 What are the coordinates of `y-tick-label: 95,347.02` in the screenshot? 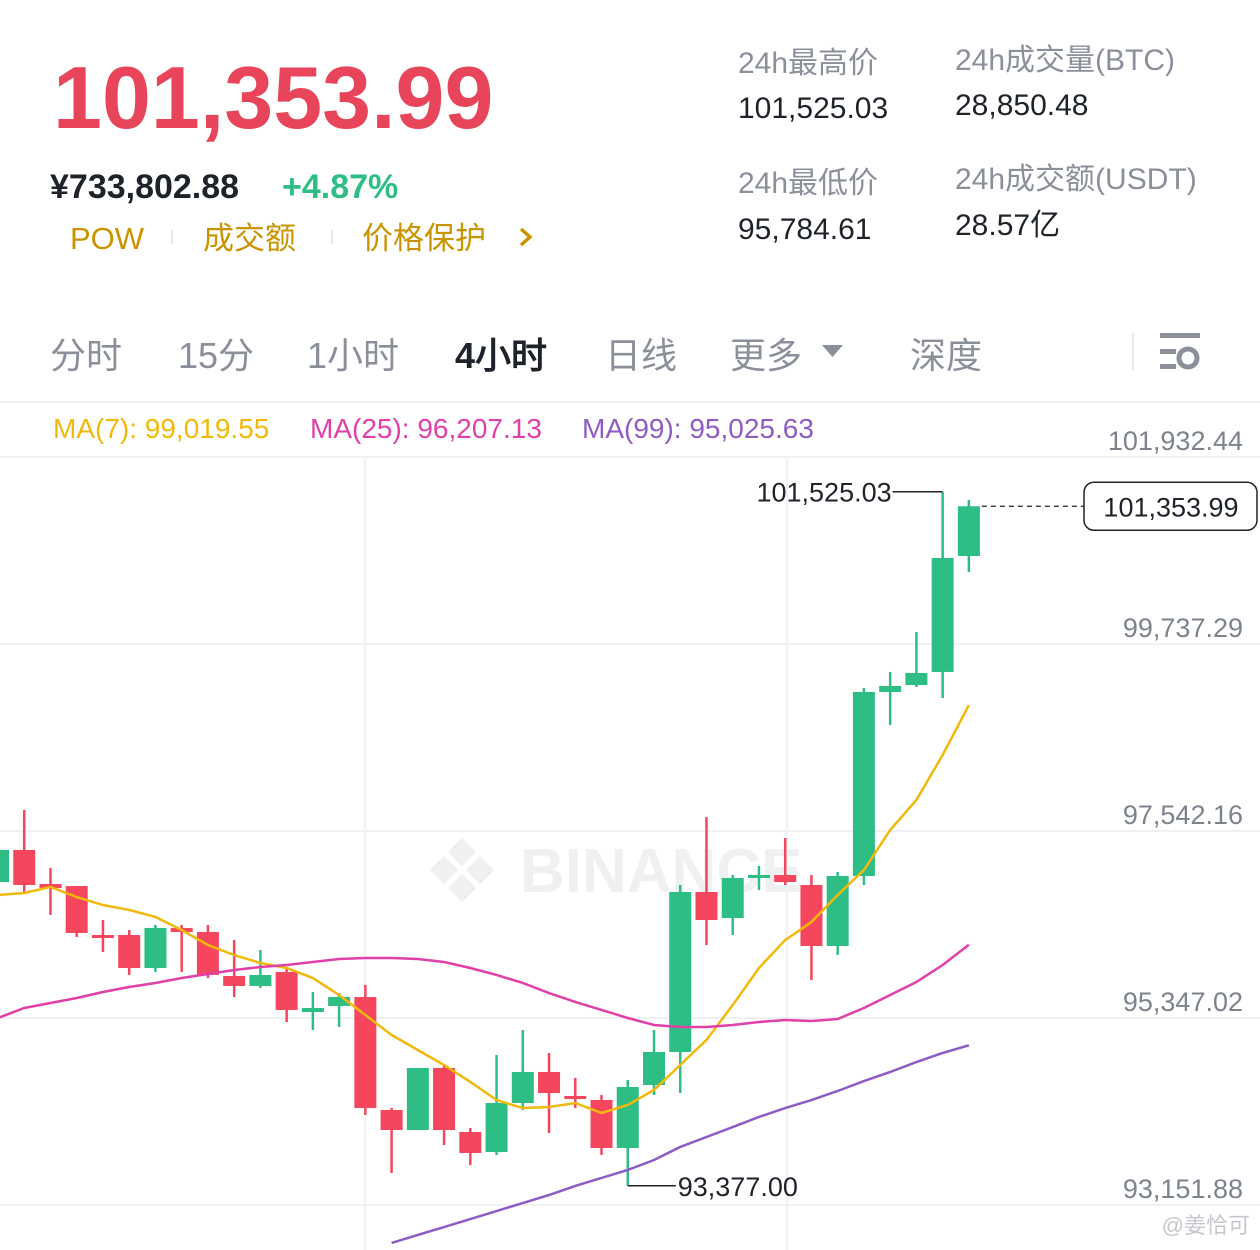 It's located at (1183, 1002).